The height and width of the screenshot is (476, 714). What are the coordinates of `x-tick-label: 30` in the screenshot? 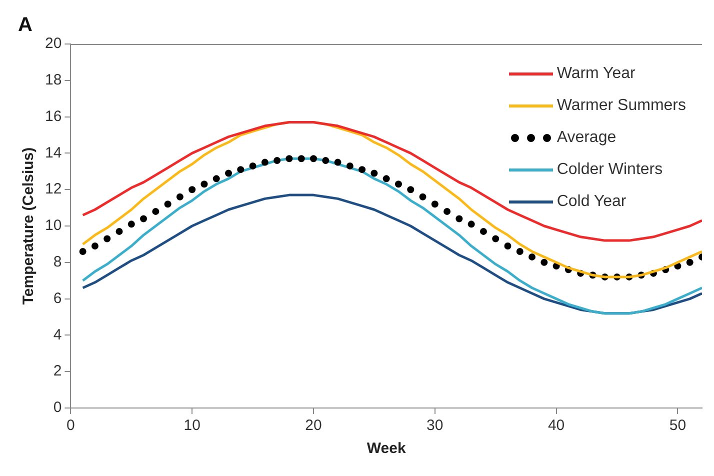 It's located at (435, 425).